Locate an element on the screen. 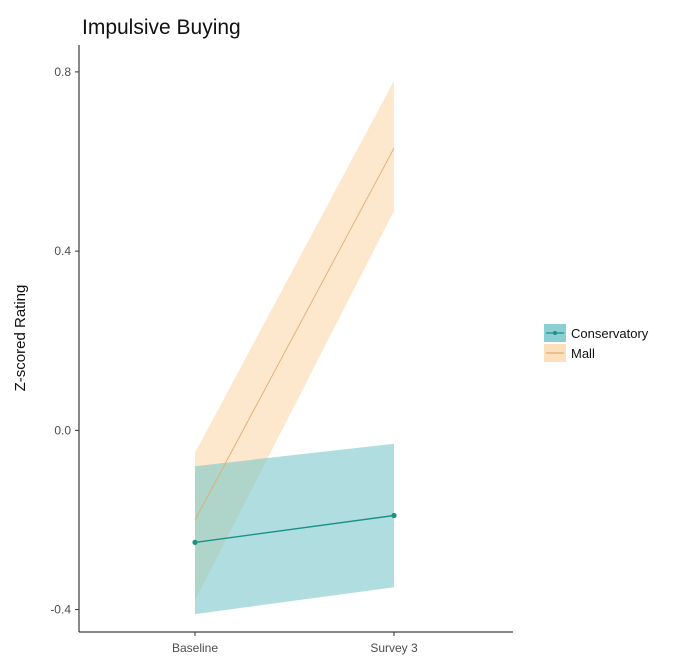  y-tick-label: -0.4 is located at coordinates (60, 610).